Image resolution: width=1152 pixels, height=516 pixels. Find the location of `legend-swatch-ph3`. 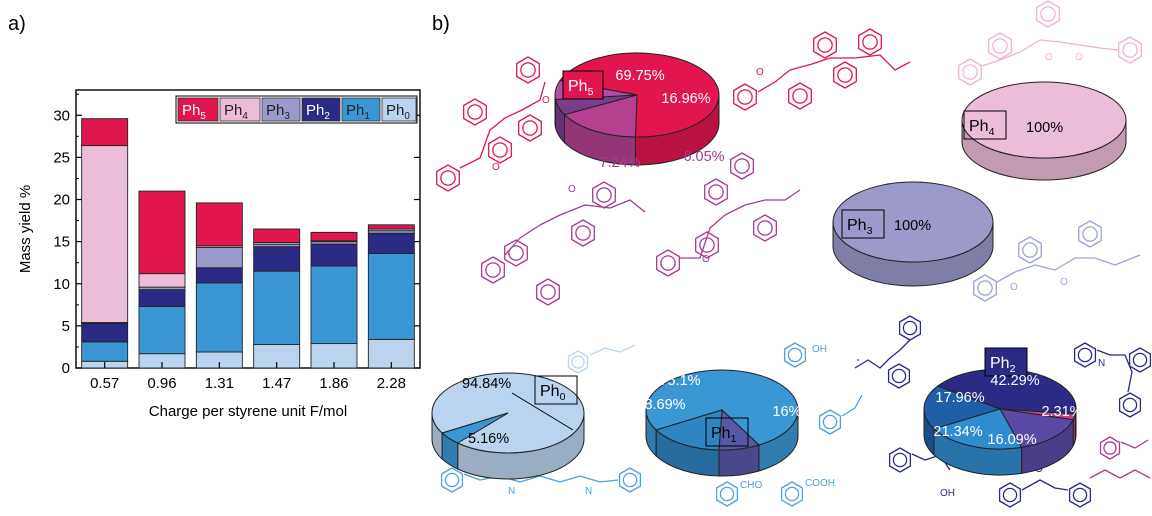

legend-swatch-ph3 is located at coordinates (281, 109).